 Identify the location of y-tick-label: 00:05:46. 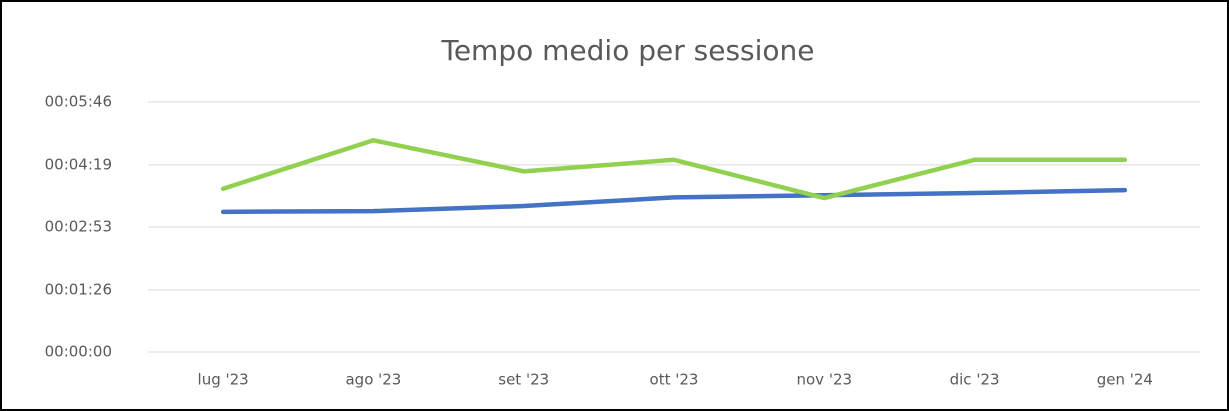
(78, 102).